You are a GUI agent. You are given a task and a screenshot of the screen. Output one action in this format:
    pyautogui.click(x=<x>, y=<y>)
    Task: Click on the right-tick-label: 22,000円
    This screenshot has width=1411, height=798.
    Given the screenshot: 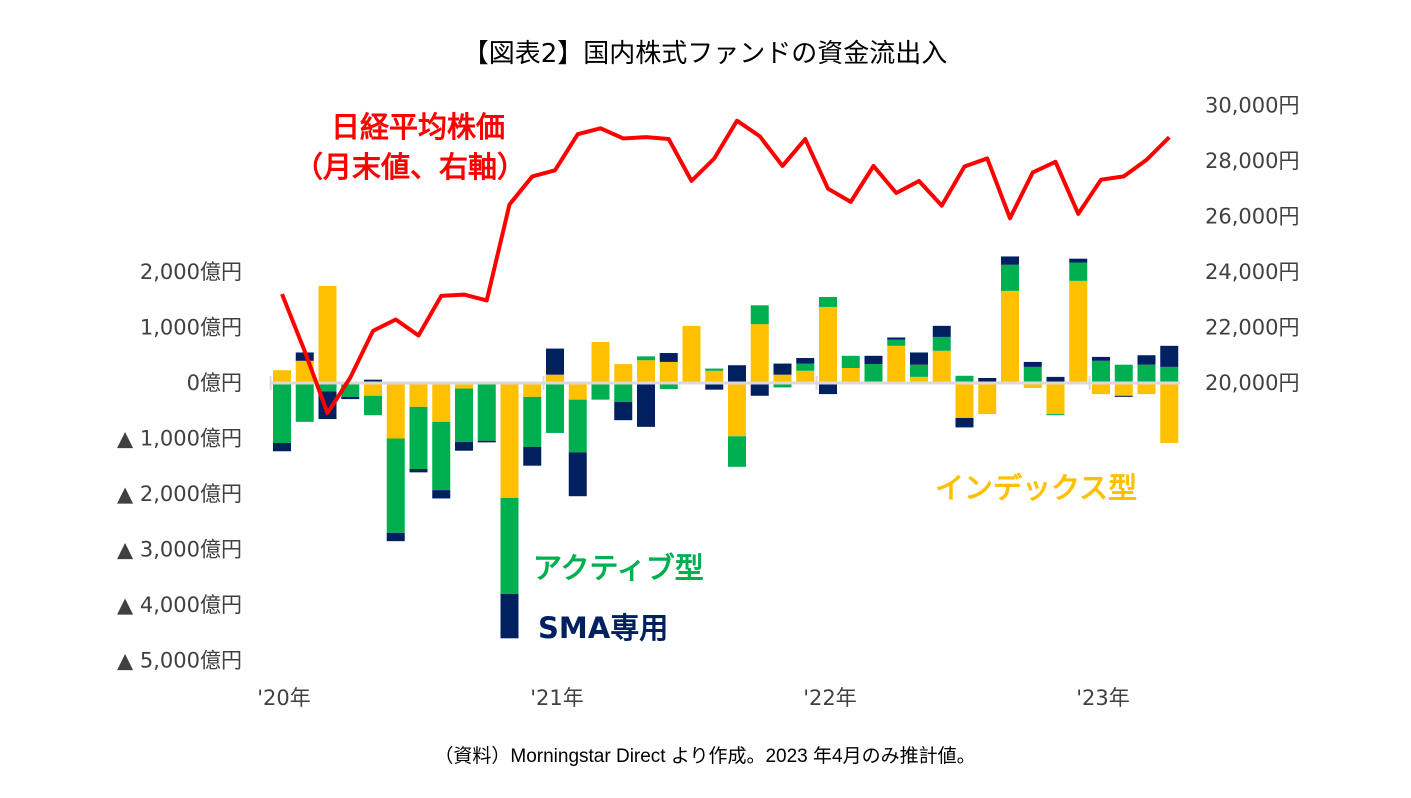 What is the action you would take?
    pyautogui.click(x=1252, y=328)
    